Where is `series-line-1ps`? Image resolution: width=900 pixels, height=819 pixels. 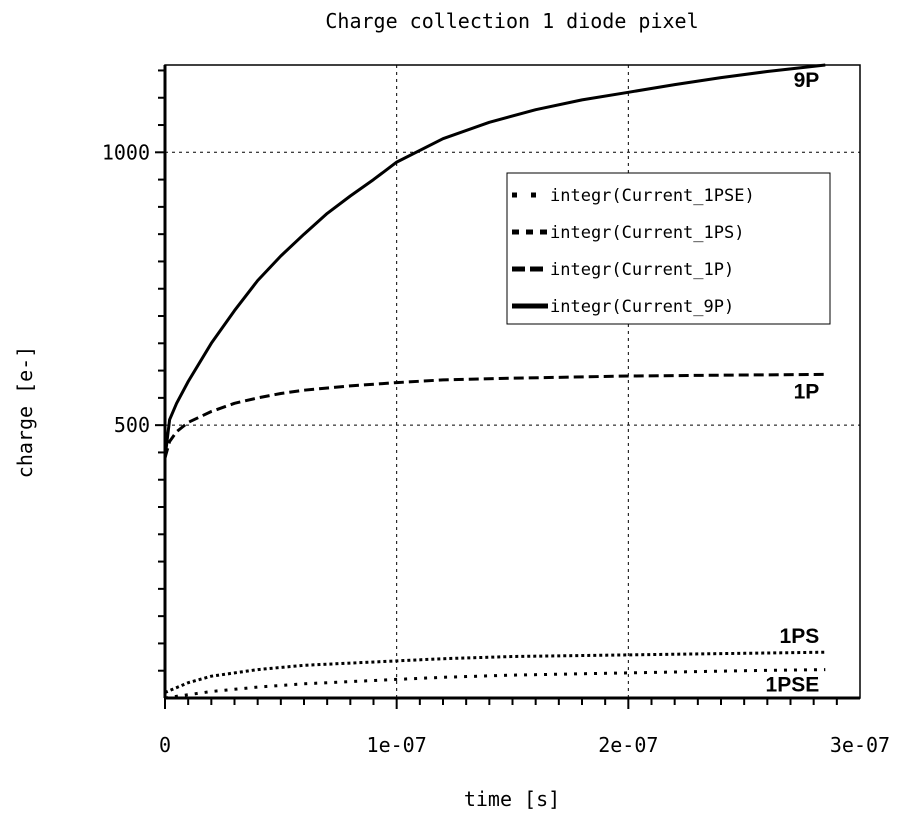
series-line-1ps is located at coordinates (495, 672).